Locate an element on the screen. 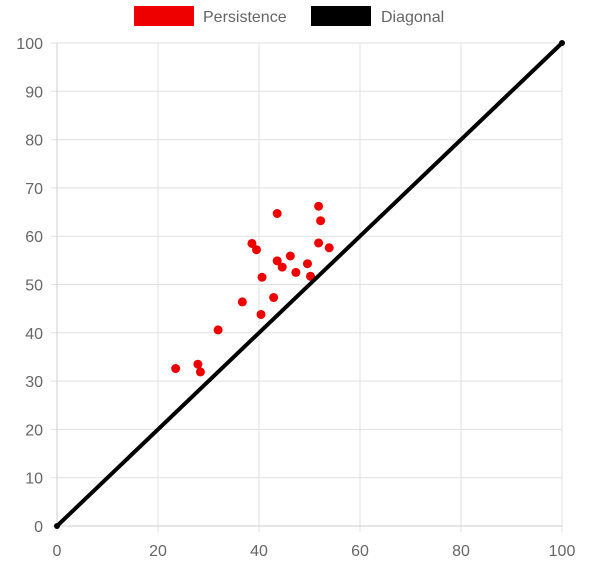  y-tick-label: 70 is located at coordinates (34, 189).